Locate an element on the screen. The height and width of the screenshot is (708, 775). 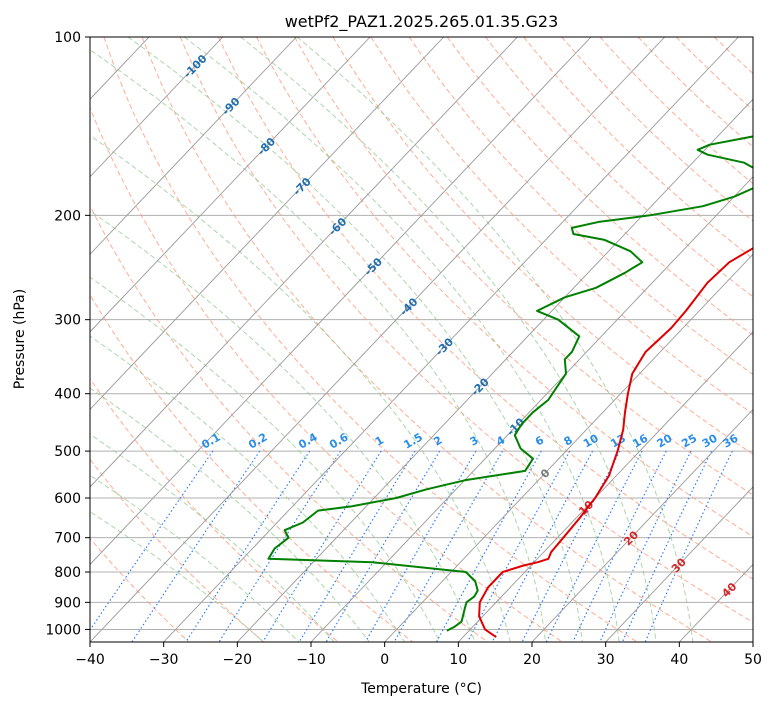
y-tick-label: 700 is located at coordinates (67, 539).